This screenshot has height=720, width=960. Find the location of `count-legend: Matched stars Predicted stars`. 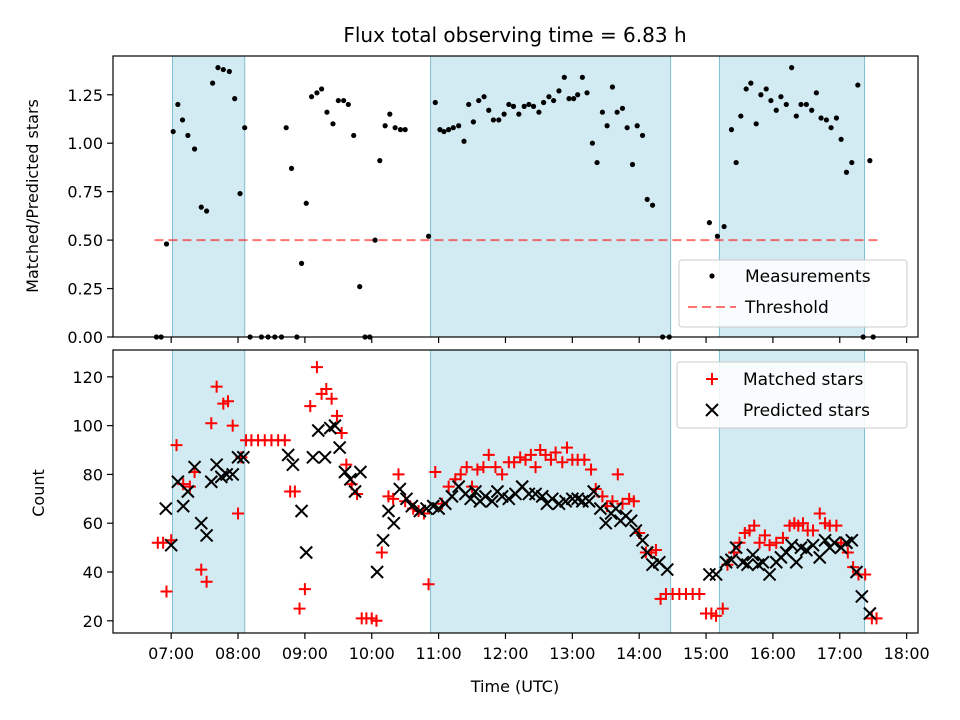

count-legend: Matched stars Predicted stars is located at coordinates (792, 395).